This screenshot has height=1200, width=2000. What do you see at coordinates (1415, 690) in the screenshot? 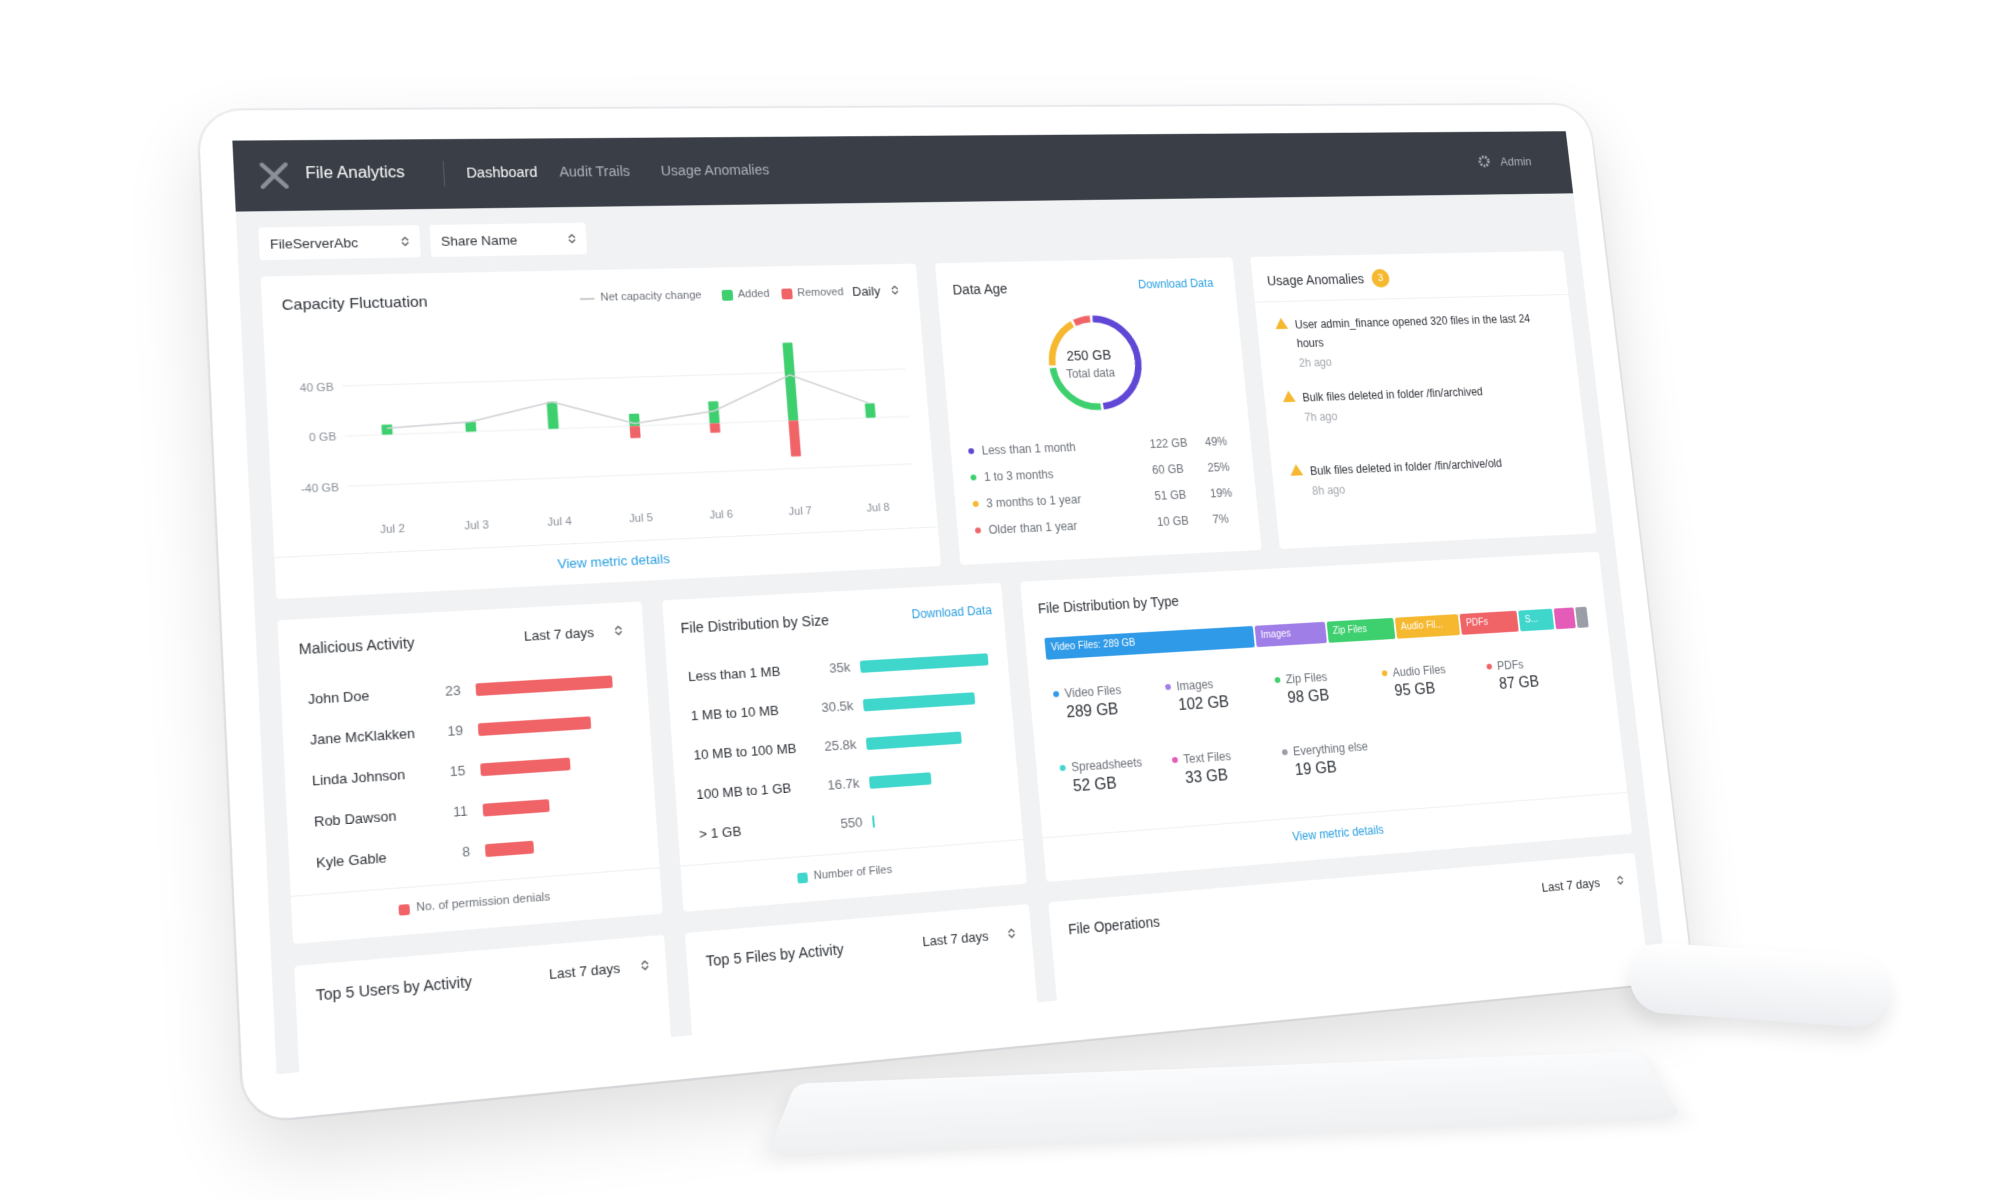
I see `type-value: 95 GB` at bounding box center [1415, 690].